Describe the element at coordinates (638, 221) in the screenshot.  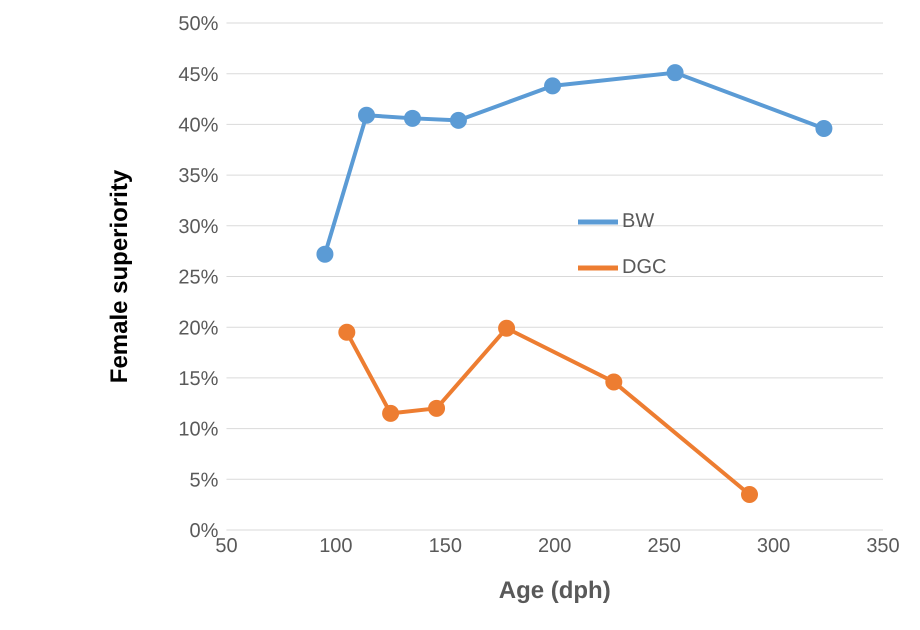
I see `legend-label: BW` at that location.